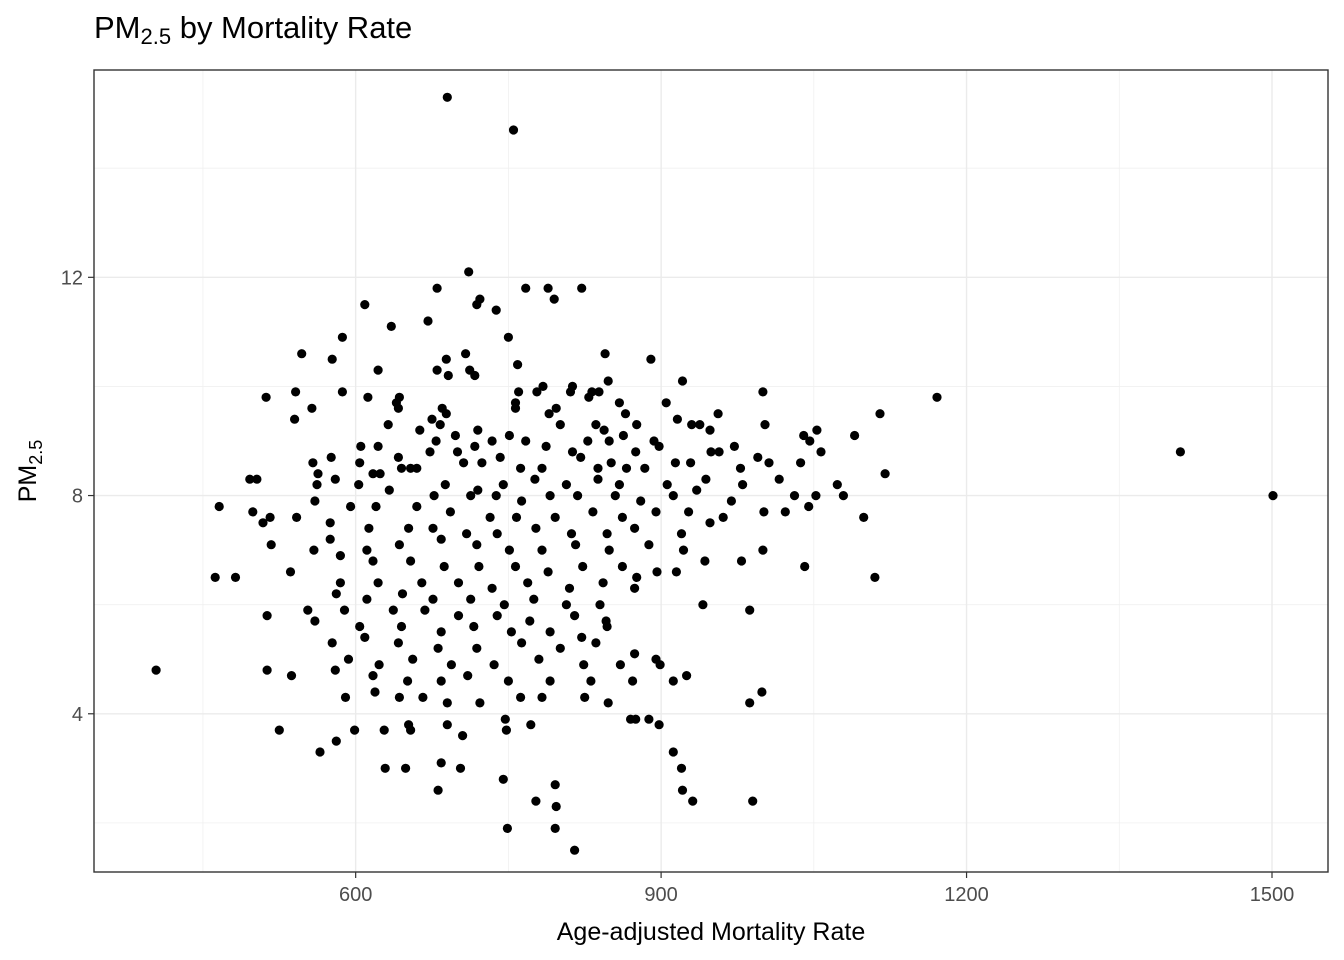 This screenshot has width=1344, height=960. What do you see at coordinates (36, 452) in the screenshot?
I see `y-axis-title-subscript: 2.5` at bounding box center [36, 452].